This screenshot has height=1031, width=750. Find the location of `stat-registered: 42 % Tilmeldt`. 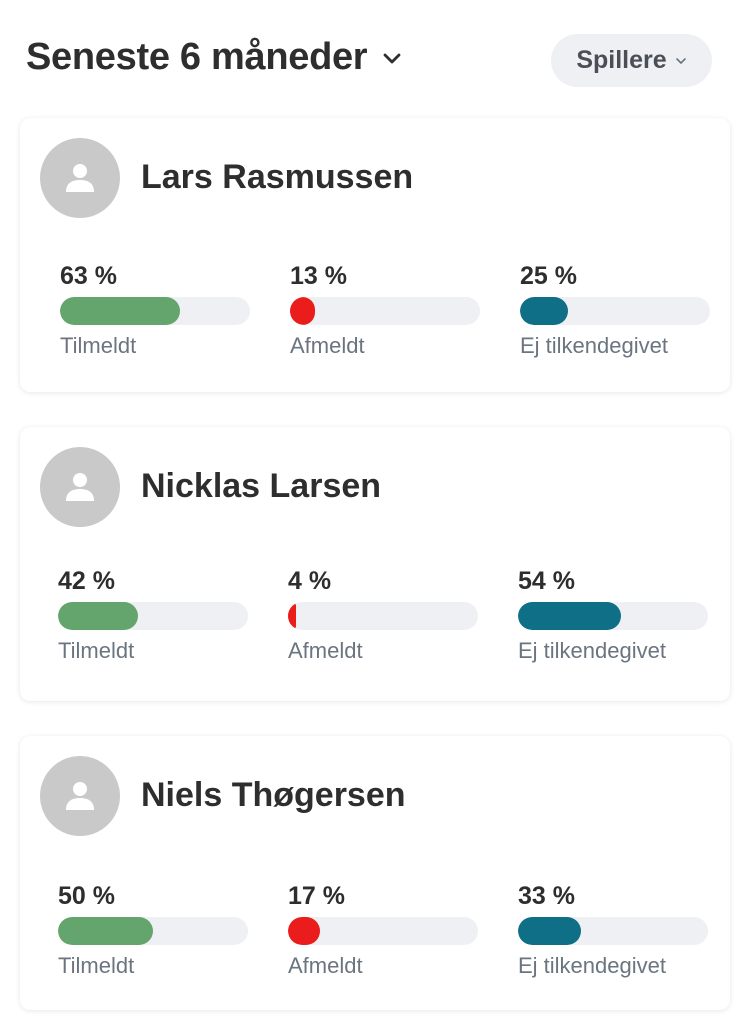

stat-registered: 42 % Tilmeldt is located at coordinates (153, 614).